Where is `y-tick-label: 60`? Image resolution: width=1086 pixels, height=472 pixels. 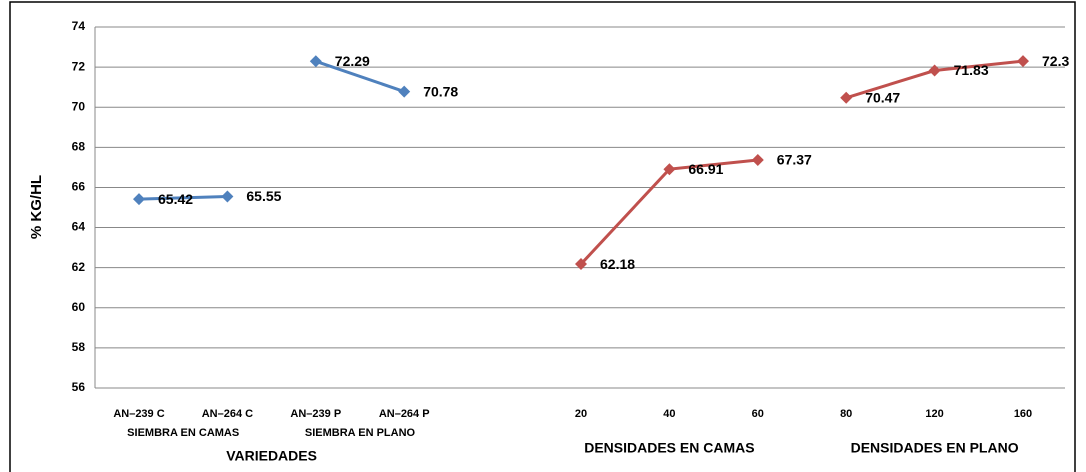
y-tick-label: 60 is located at coordinates (79, 307).